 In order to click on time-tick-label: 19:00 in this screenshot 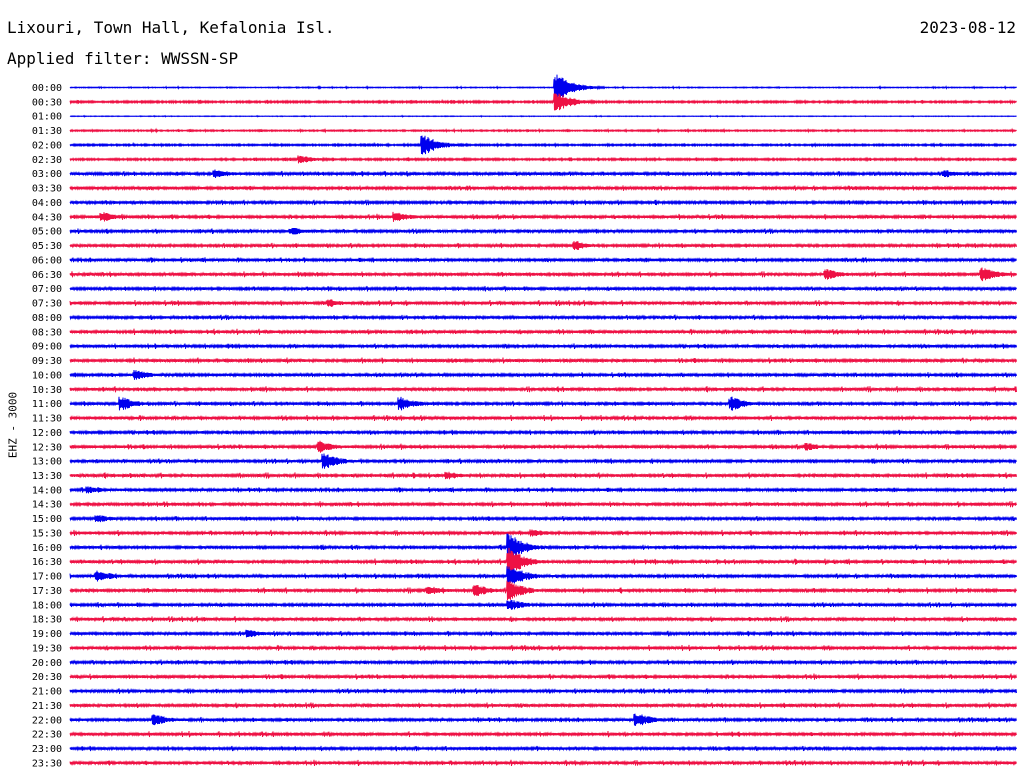, I will do `click(47, 634)`.